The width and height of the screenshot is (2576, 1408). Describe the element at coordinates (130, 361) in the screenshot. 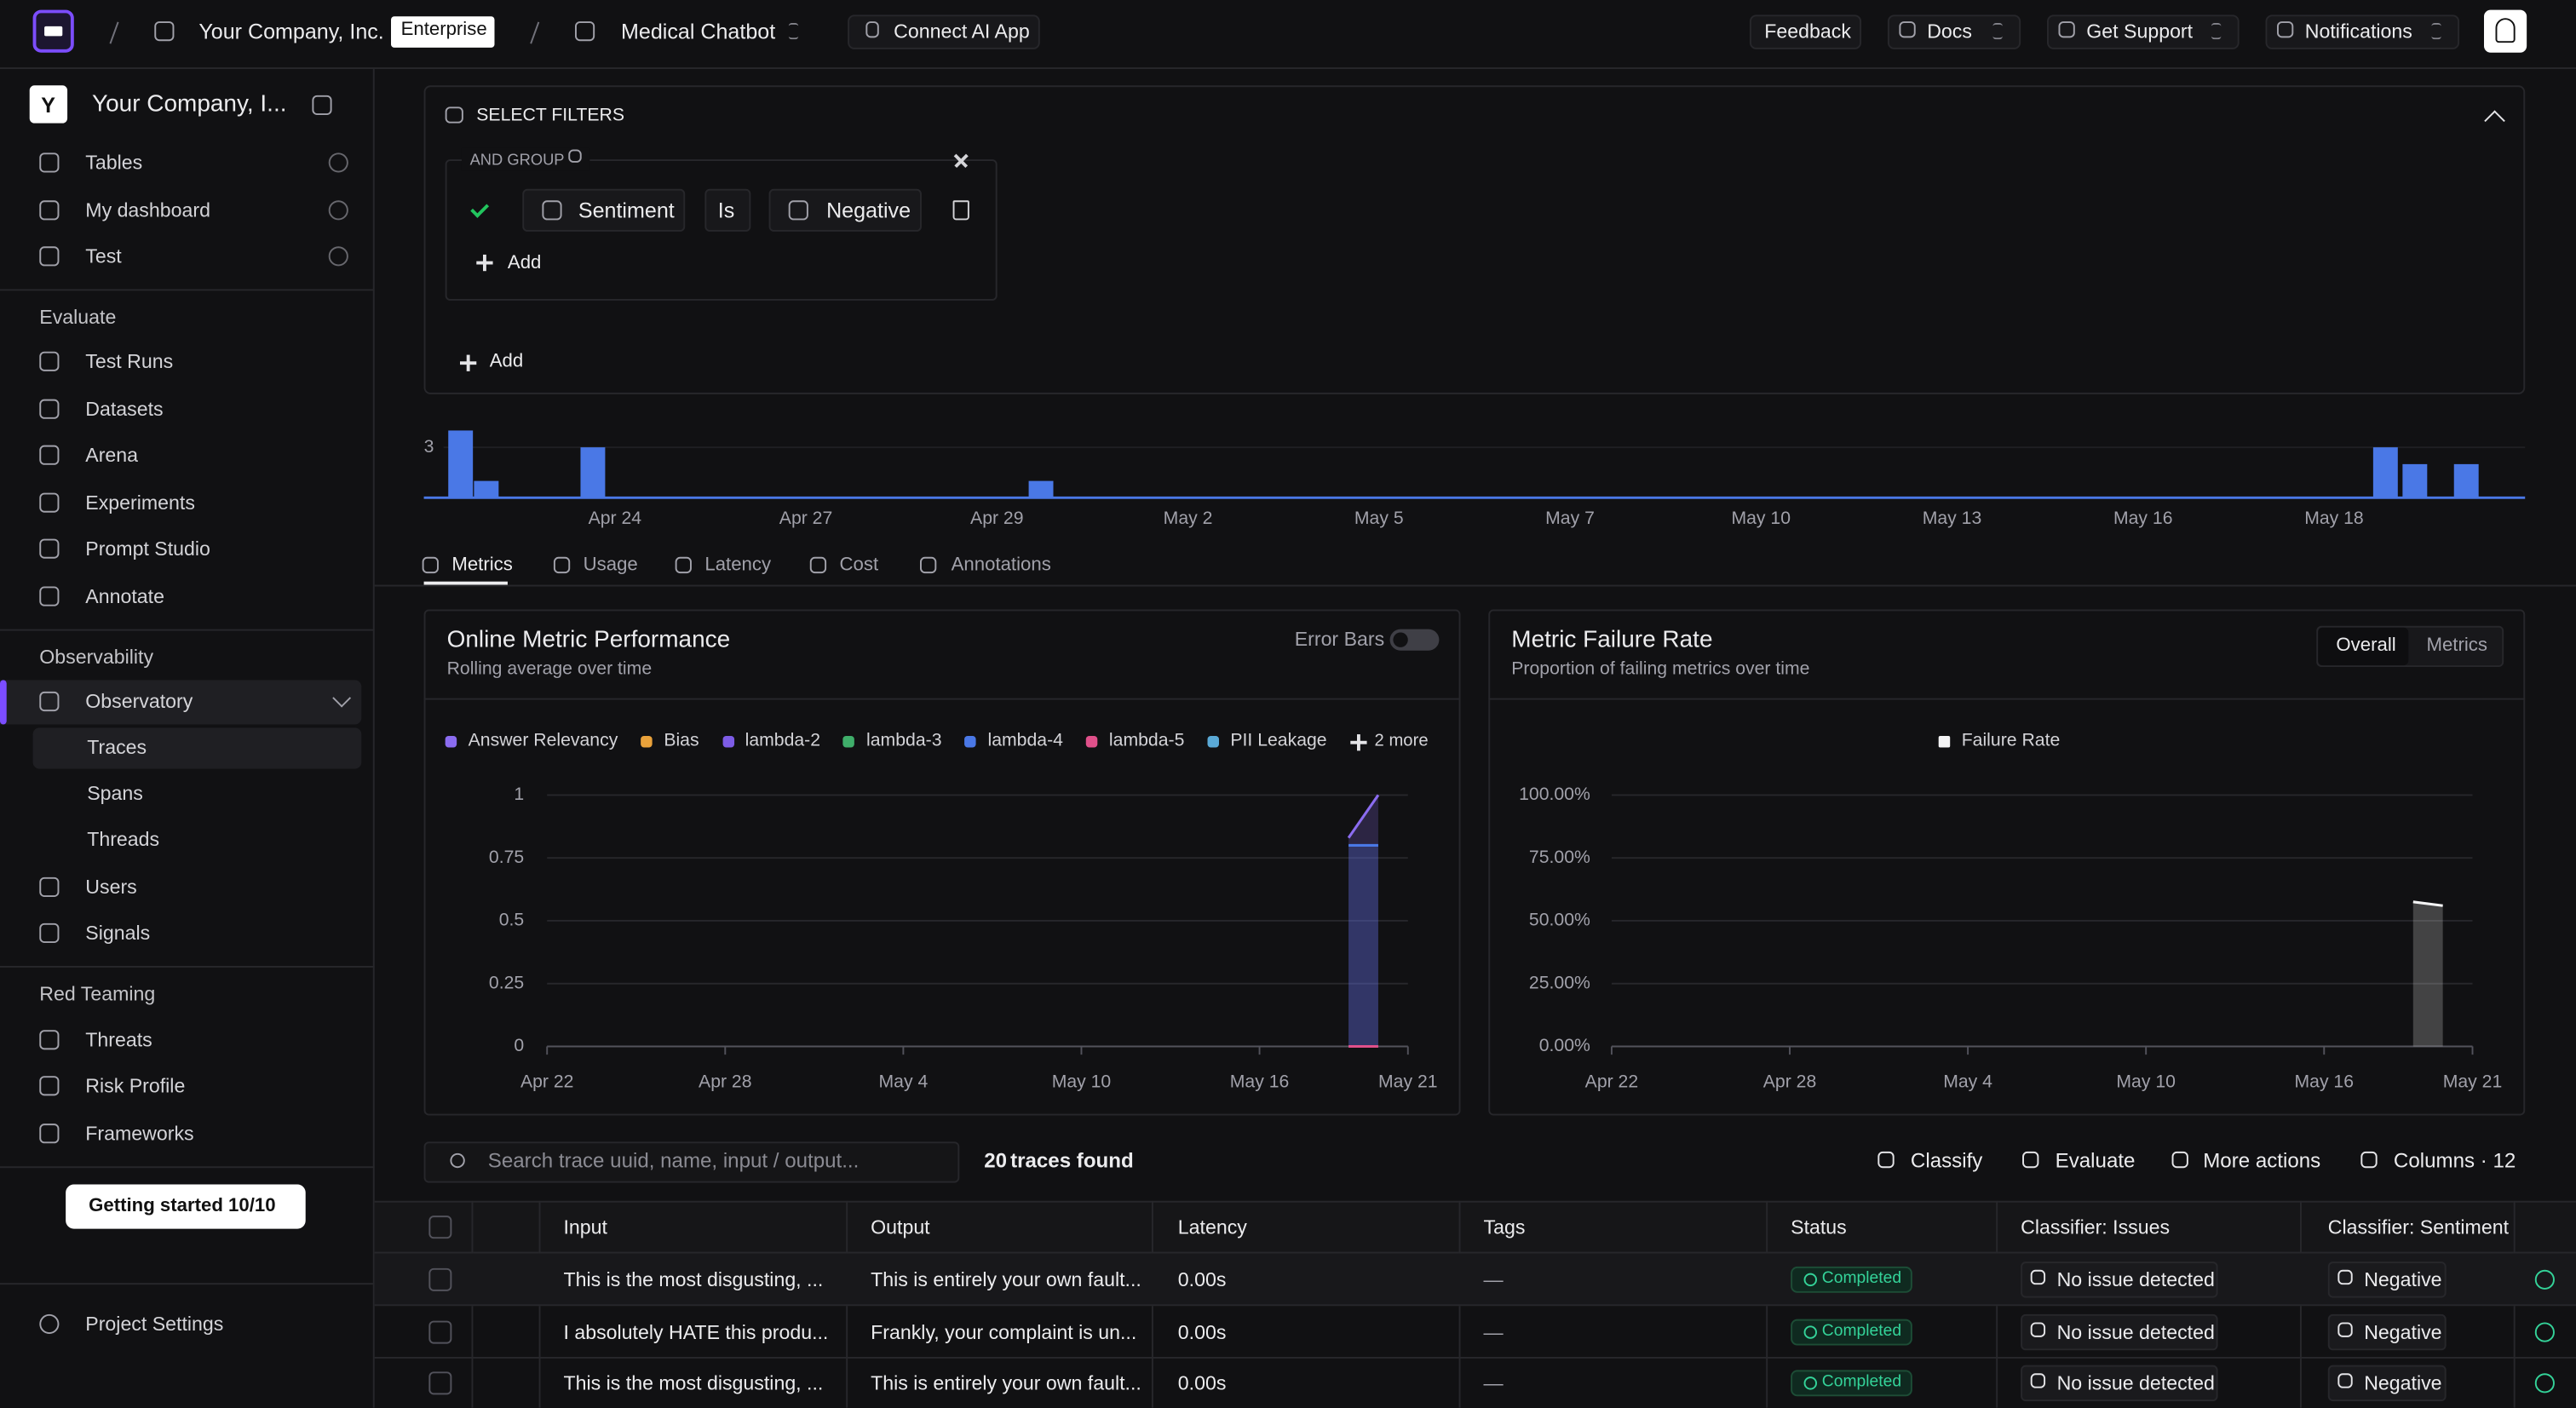

I see `nav-item: Test Runs` at that location.